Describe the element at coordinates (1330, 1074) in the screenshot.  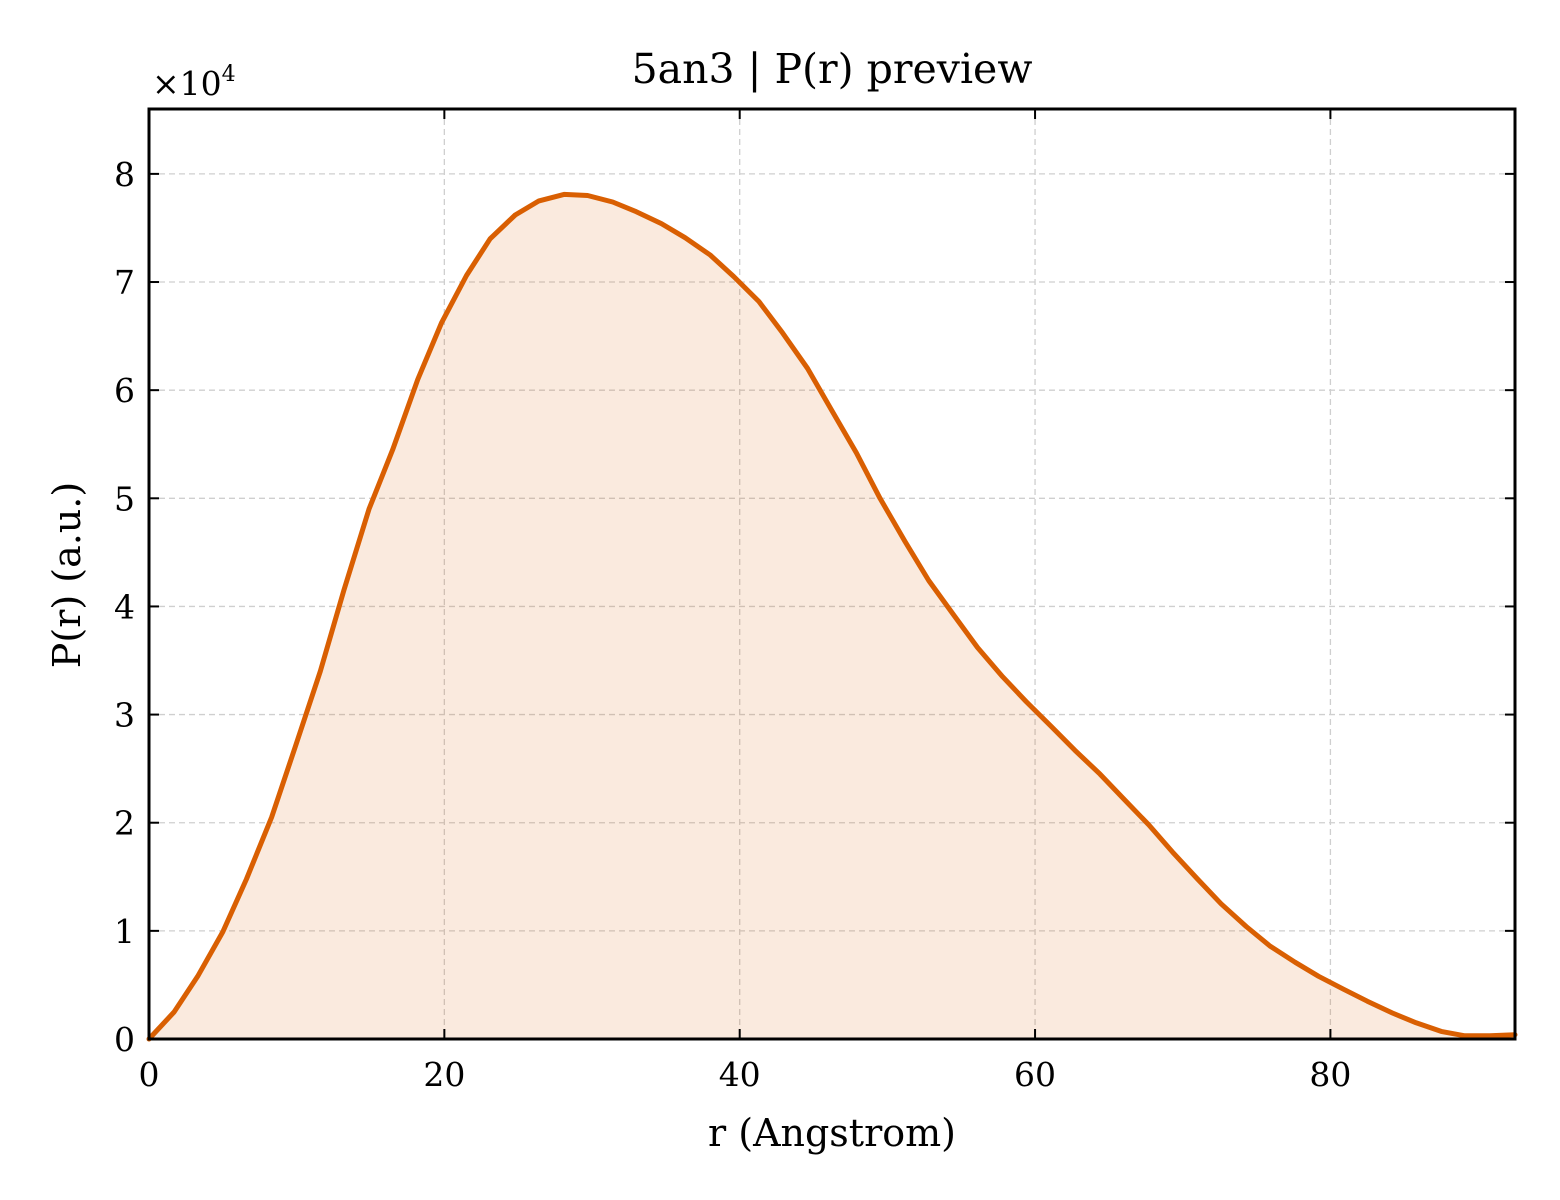
I see `x-tick-label: 80` at that location.